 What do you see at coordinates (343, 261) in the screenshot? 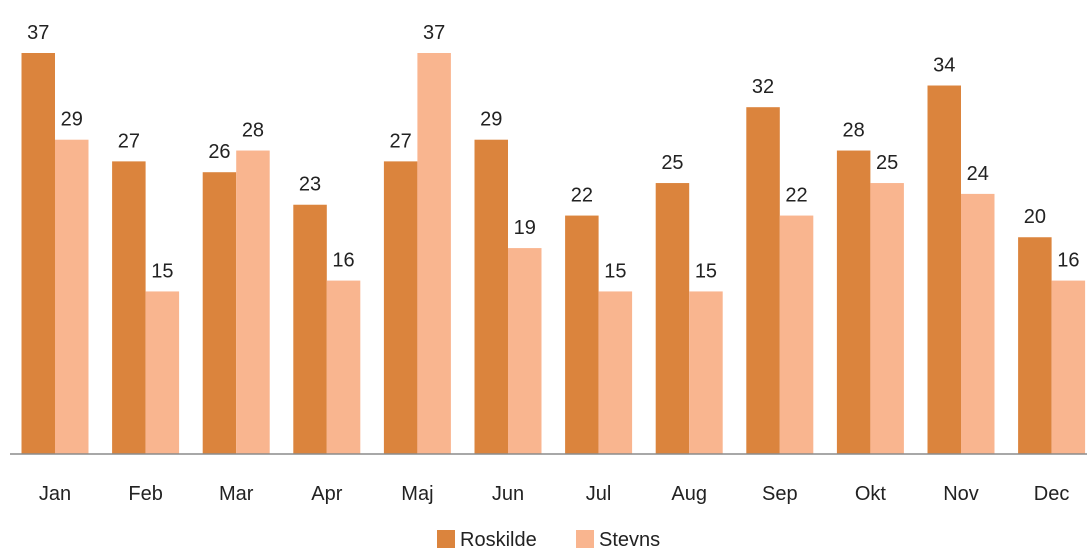
I see `data-label-stevns-apr: 16` at bounding box center [343, 261].